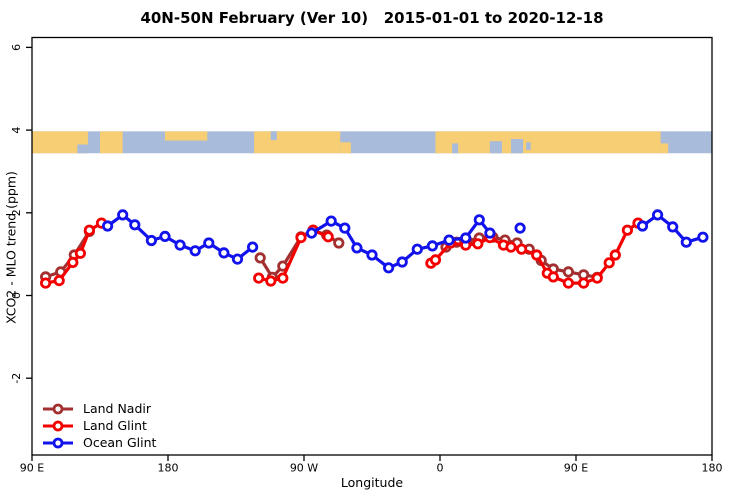  Describe the element at coordinates (405, 241) in the screenshot. I see `series-ocean-glint` at that location.